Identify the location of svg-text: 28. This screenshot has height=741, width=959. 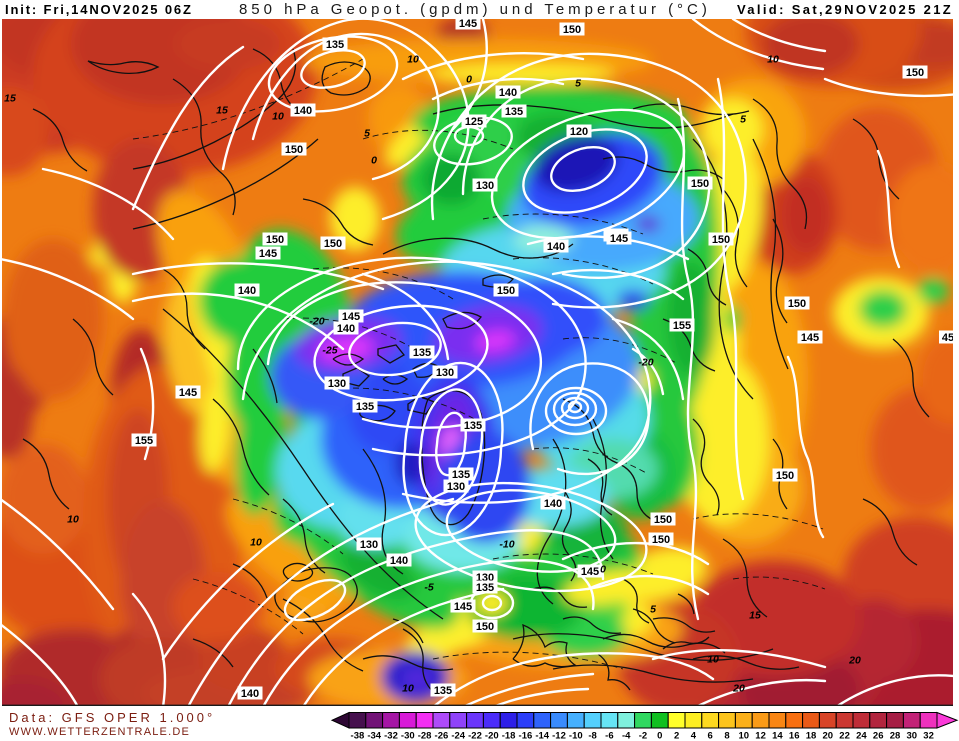
(895, 736).